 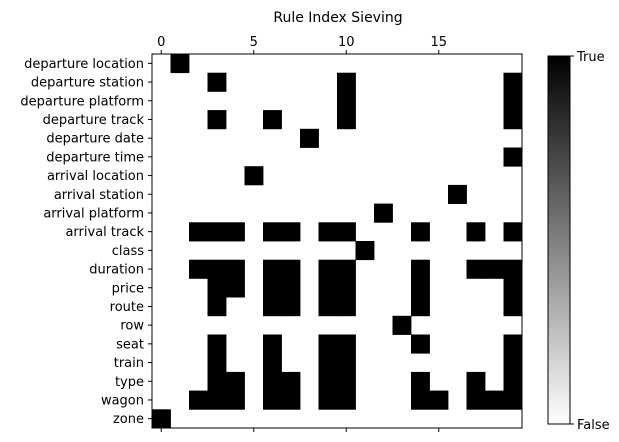 I want to click on y-tick-label: train, so click(x=129, y=363).